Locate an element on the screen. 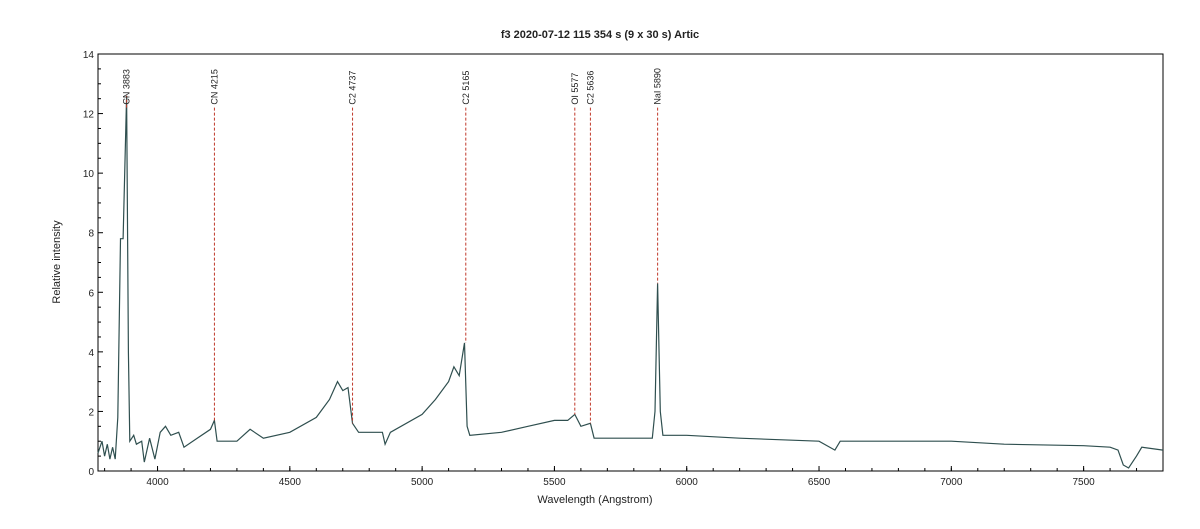 The height and width of the screenshot is (529, 1200). x-tick-label: 6000 is located at coordinates (687, 482).